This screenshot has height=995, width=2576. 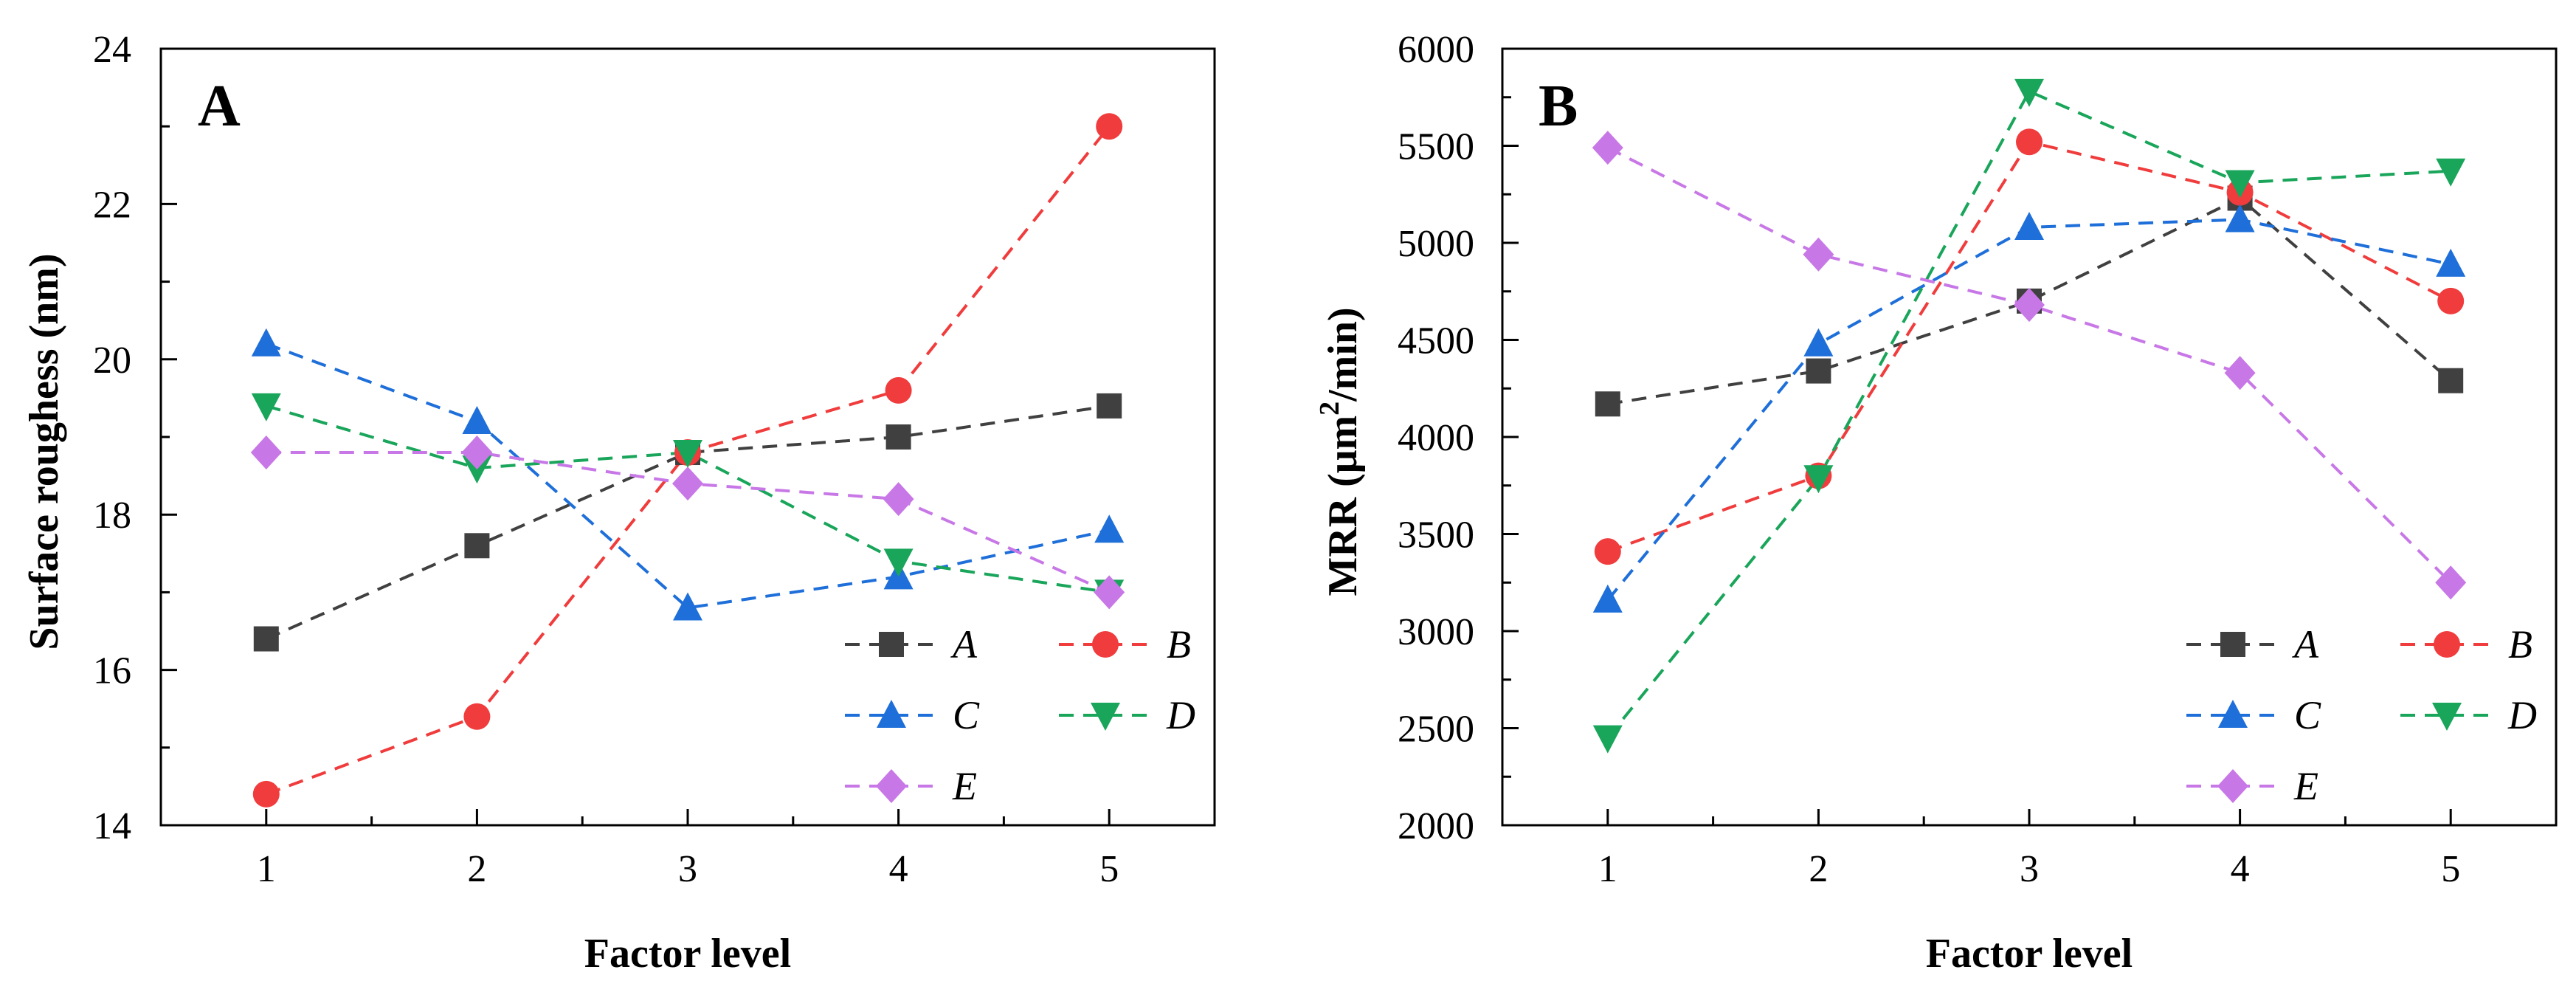 I want to click on panel-1-y-tick-label: 3000, so click(x=1436, y=632).